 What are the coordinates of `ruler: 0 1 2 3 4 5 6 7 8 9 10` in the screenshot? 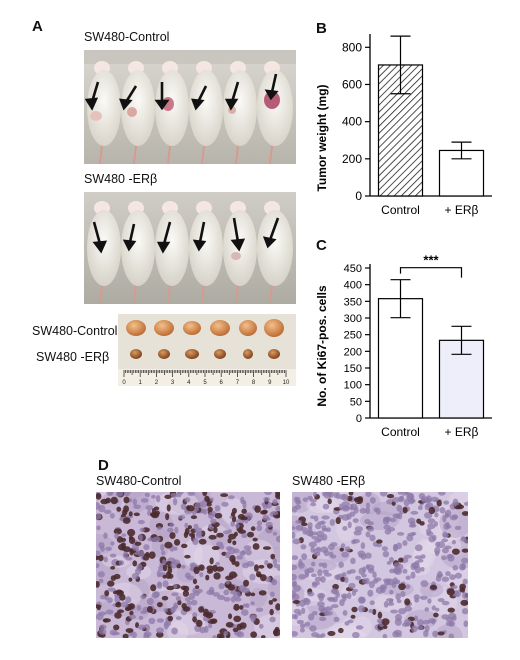 It's located at (206, 378).